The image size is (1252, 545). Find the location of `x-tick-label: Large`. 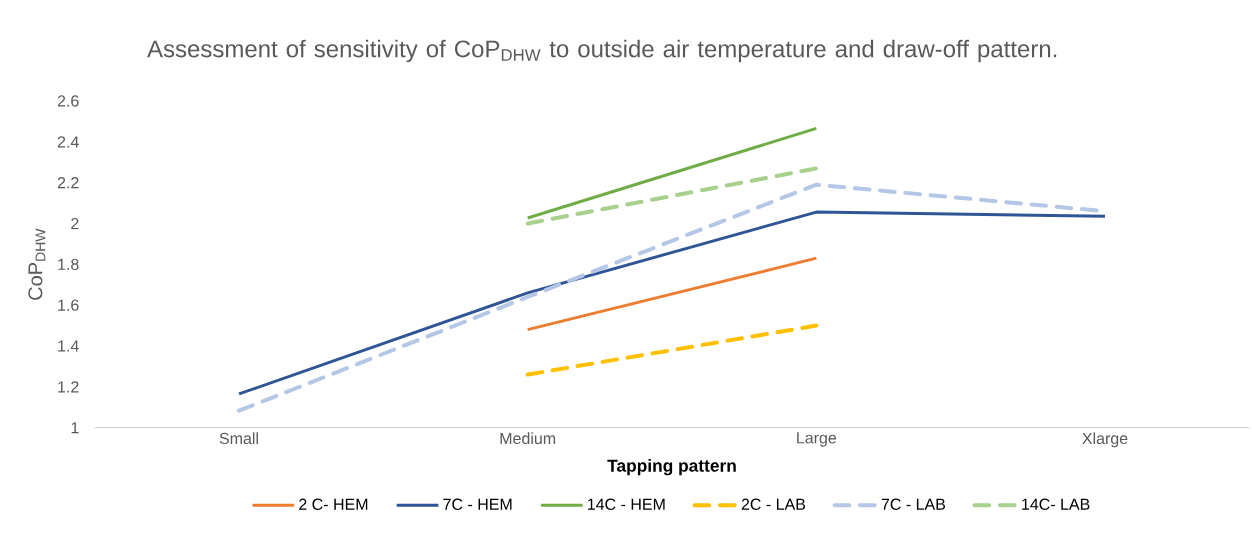

x-tick-label: Large is located at coordinates (817, 439).